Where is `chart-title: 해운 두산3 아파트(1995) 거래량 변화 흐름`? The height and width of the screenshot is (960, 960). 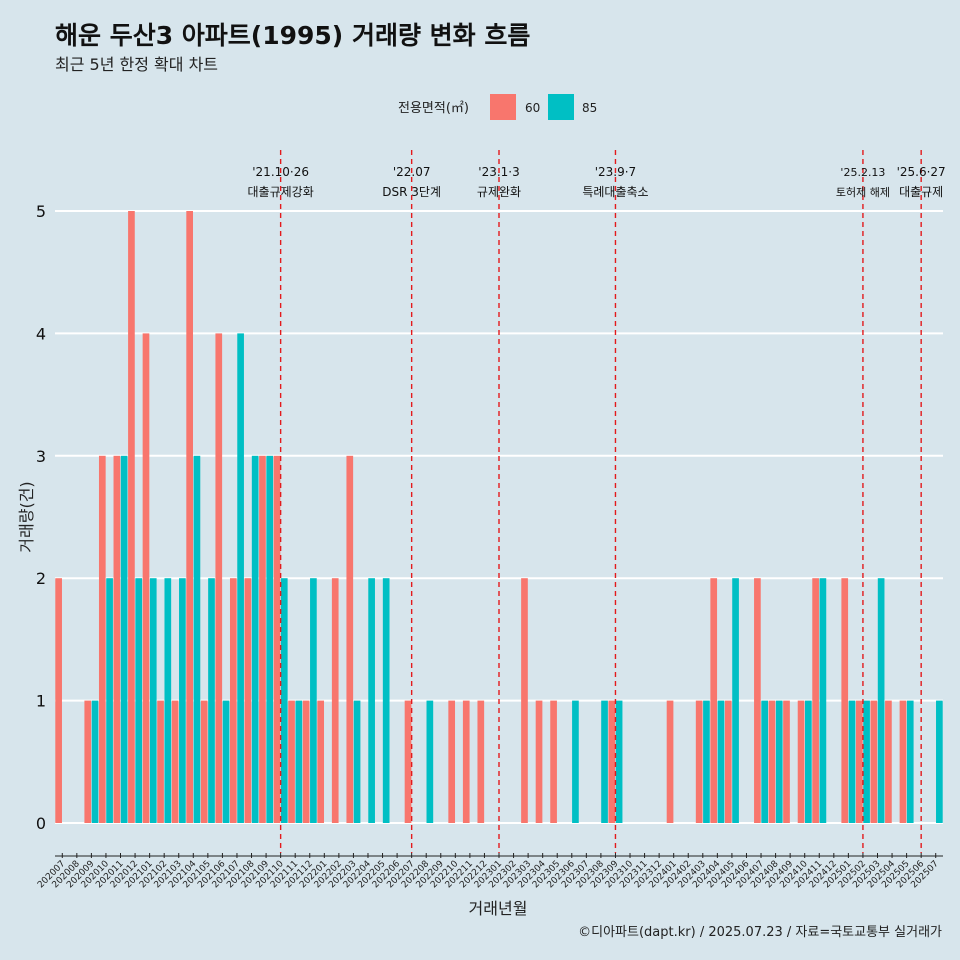
chart-title: 해운 두산3 아파트(1995) 거래량 변화 흐름 is located at coordinates (292, 35).